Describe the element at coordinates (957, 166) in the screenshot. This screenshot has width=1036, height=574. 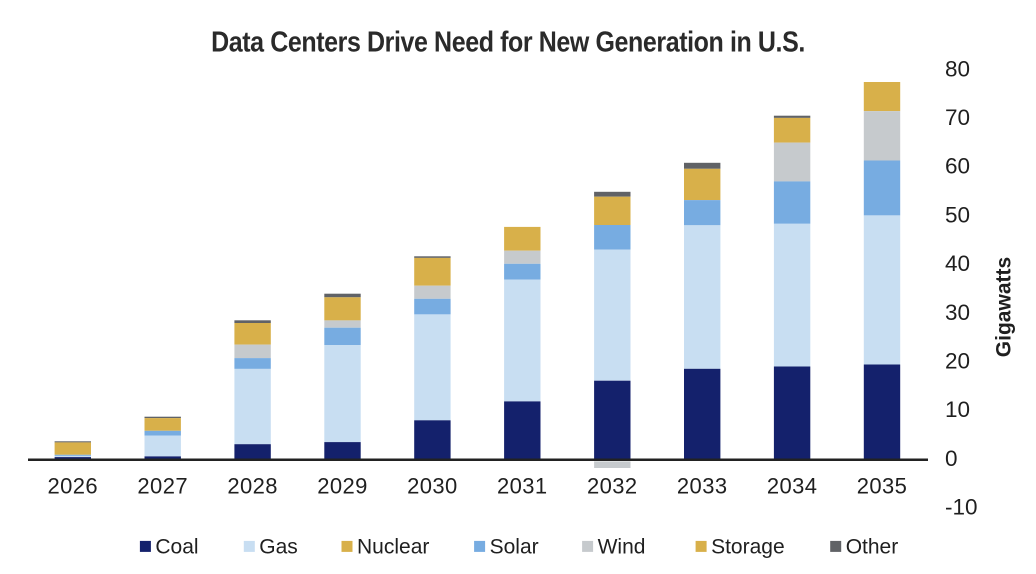
I see `svg-text: 60` at that location.